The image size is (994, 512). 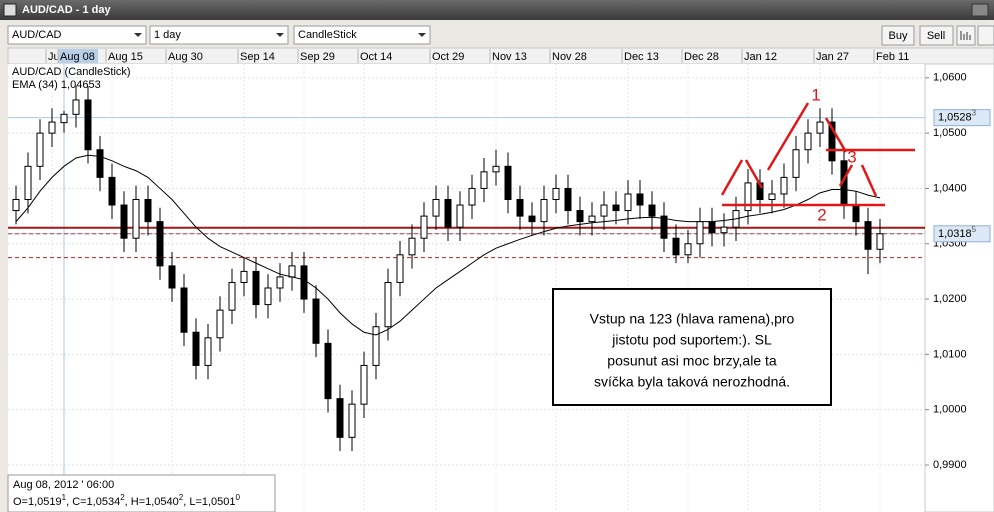 I want to click on price-value: 1,0528, so click(x=955, y=118).